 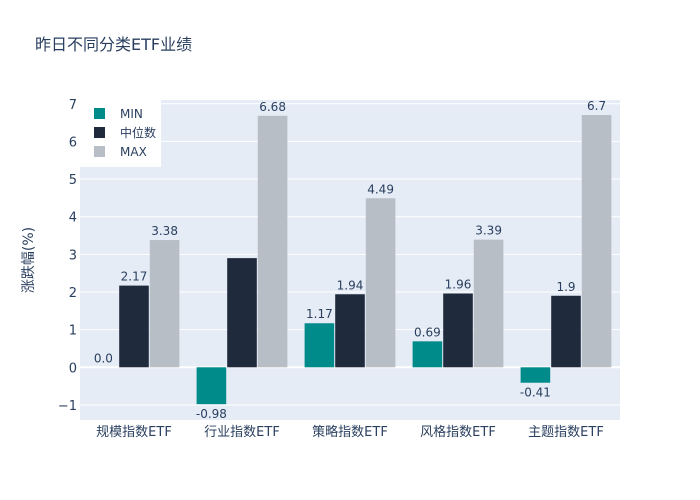 What do you see at coordinates (138, 132) in the screenshot?
I see `legend-label: 中位数` at bounding box center [138, 132].